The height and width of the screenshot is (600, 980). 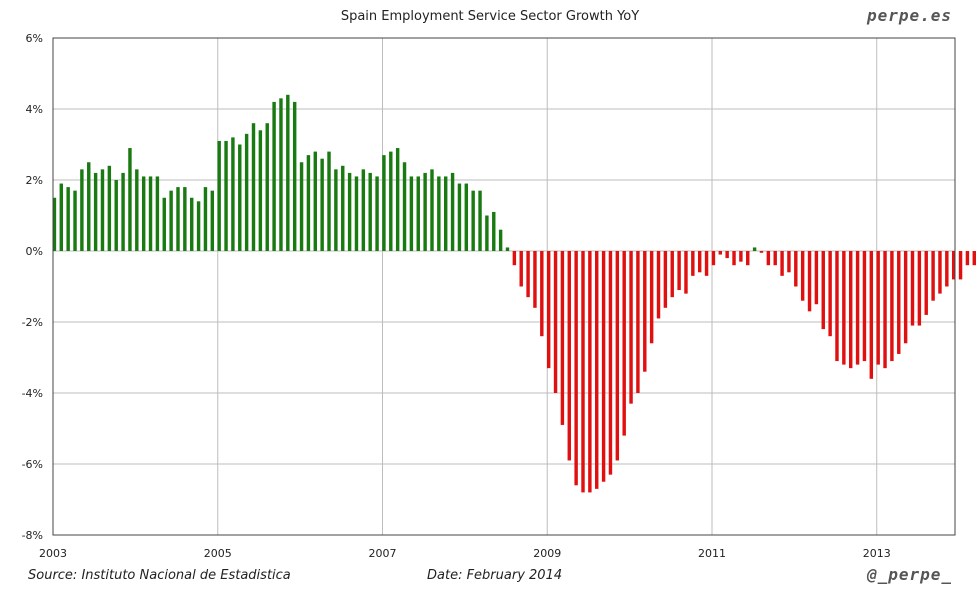 I want to click on x-tick-label: 2003, so click(x=53, y=553).